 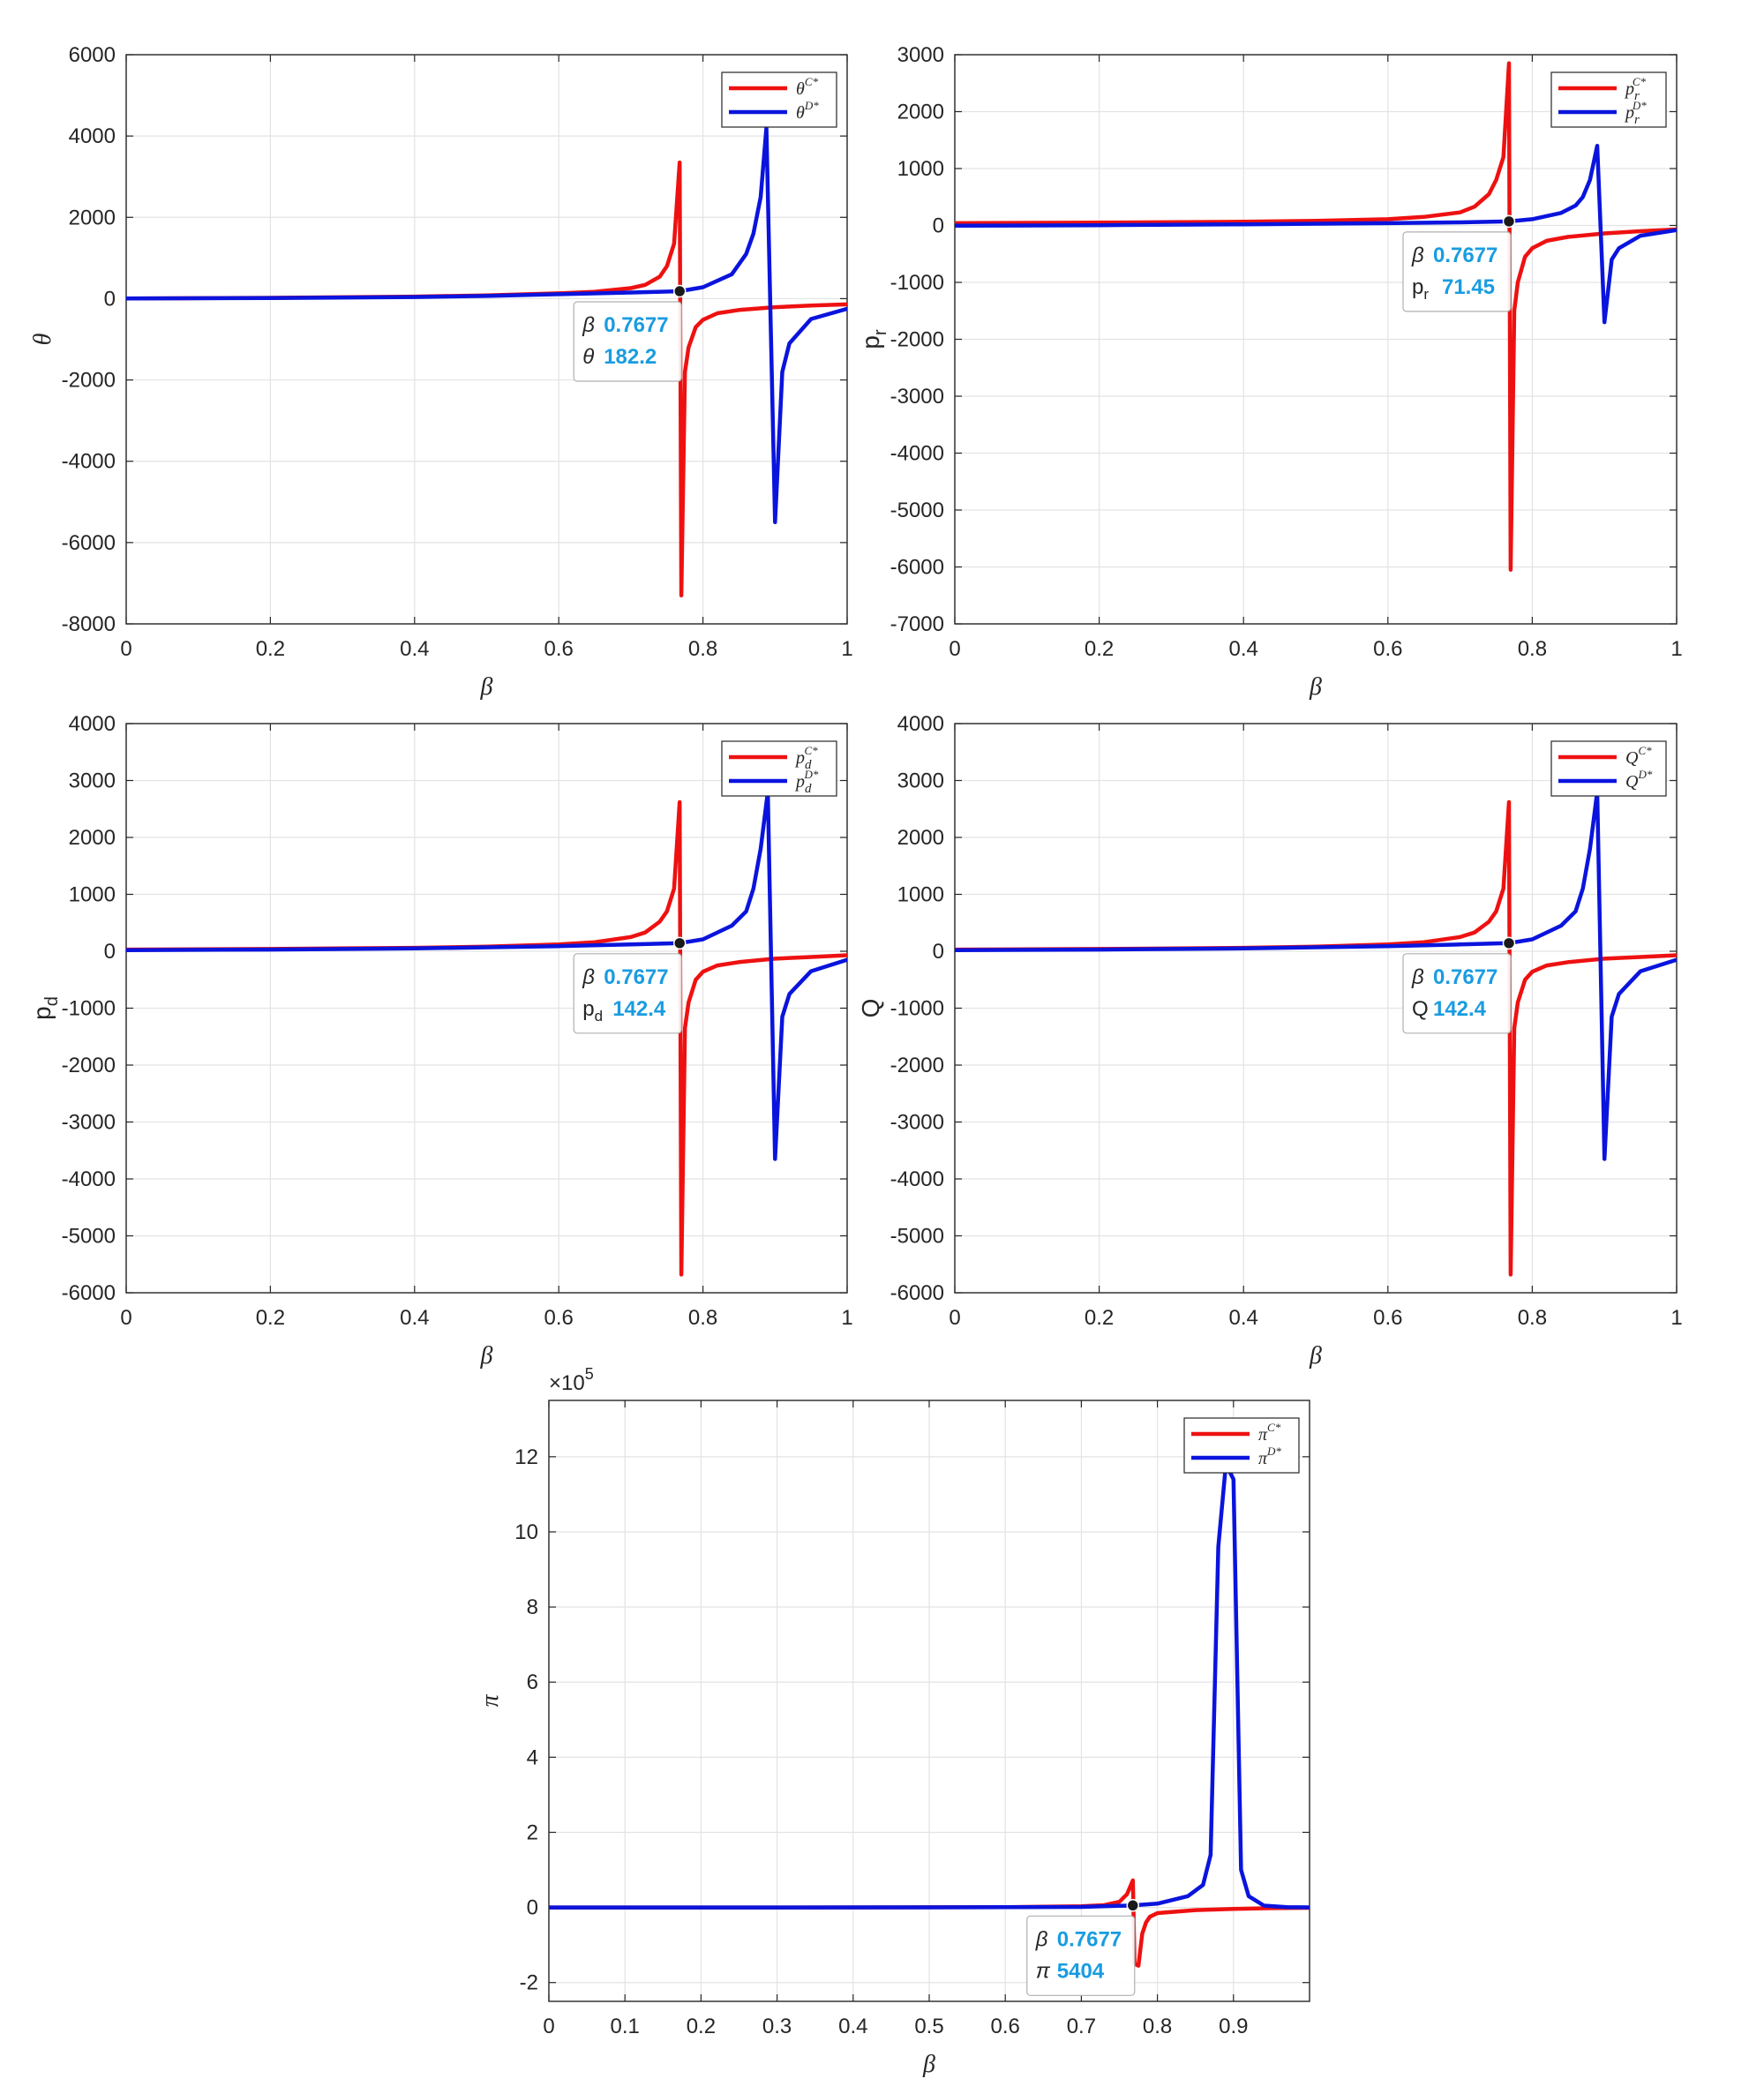 I want to click on x-tick-label: 0.3, so click(x=777, y=2026).